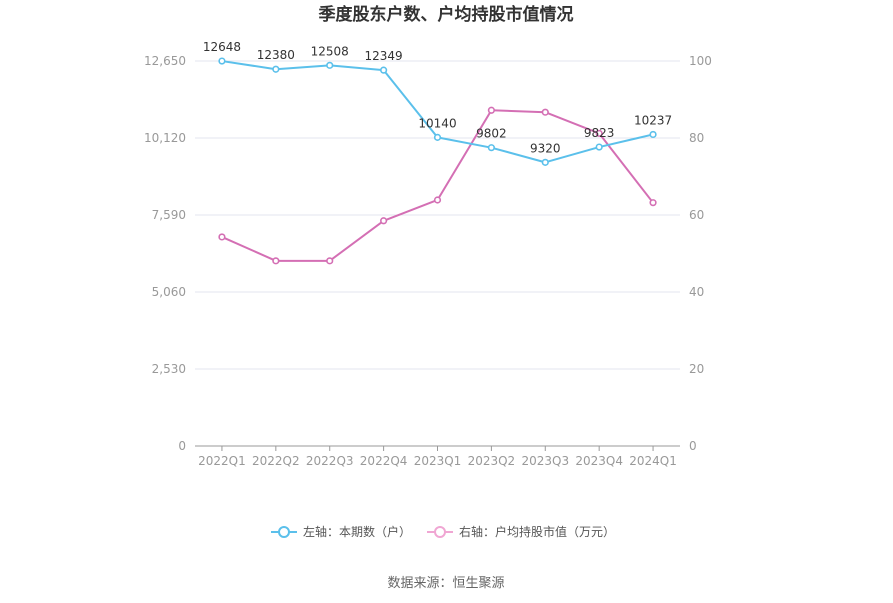  What do you see at coordinates (169, 215) in the screenshot?
I see `left-tick-label: 7,590` at bounding box center [169, 215].